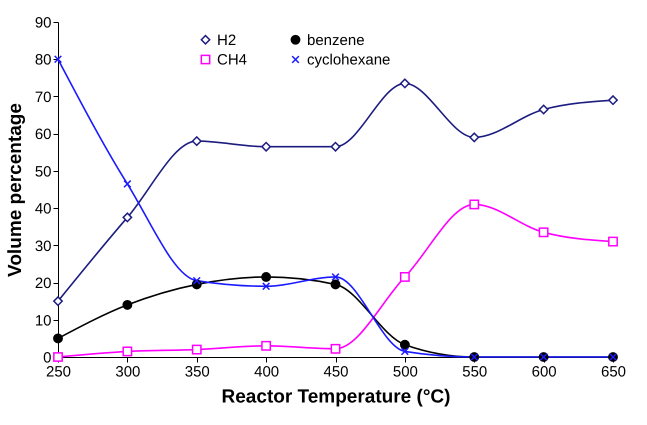  I want to click on legend-label: benzene, so click(336, 40).